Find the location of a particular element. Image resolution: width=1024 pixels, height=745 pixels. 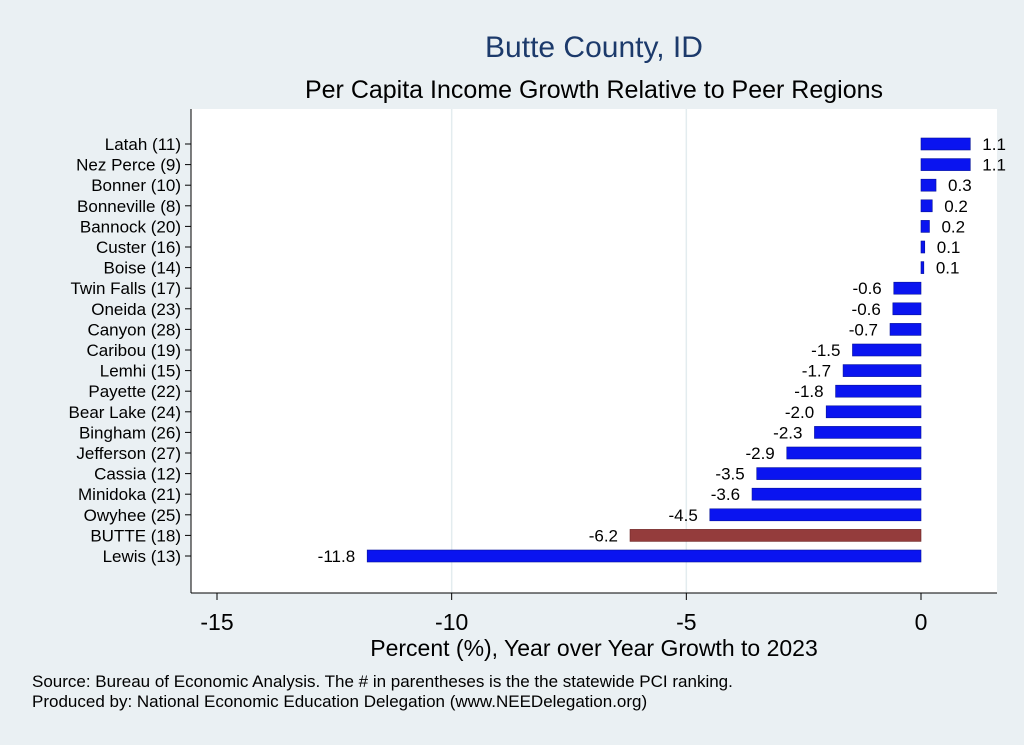

category-label: Custer (16) is located at coordinates (138, 247).